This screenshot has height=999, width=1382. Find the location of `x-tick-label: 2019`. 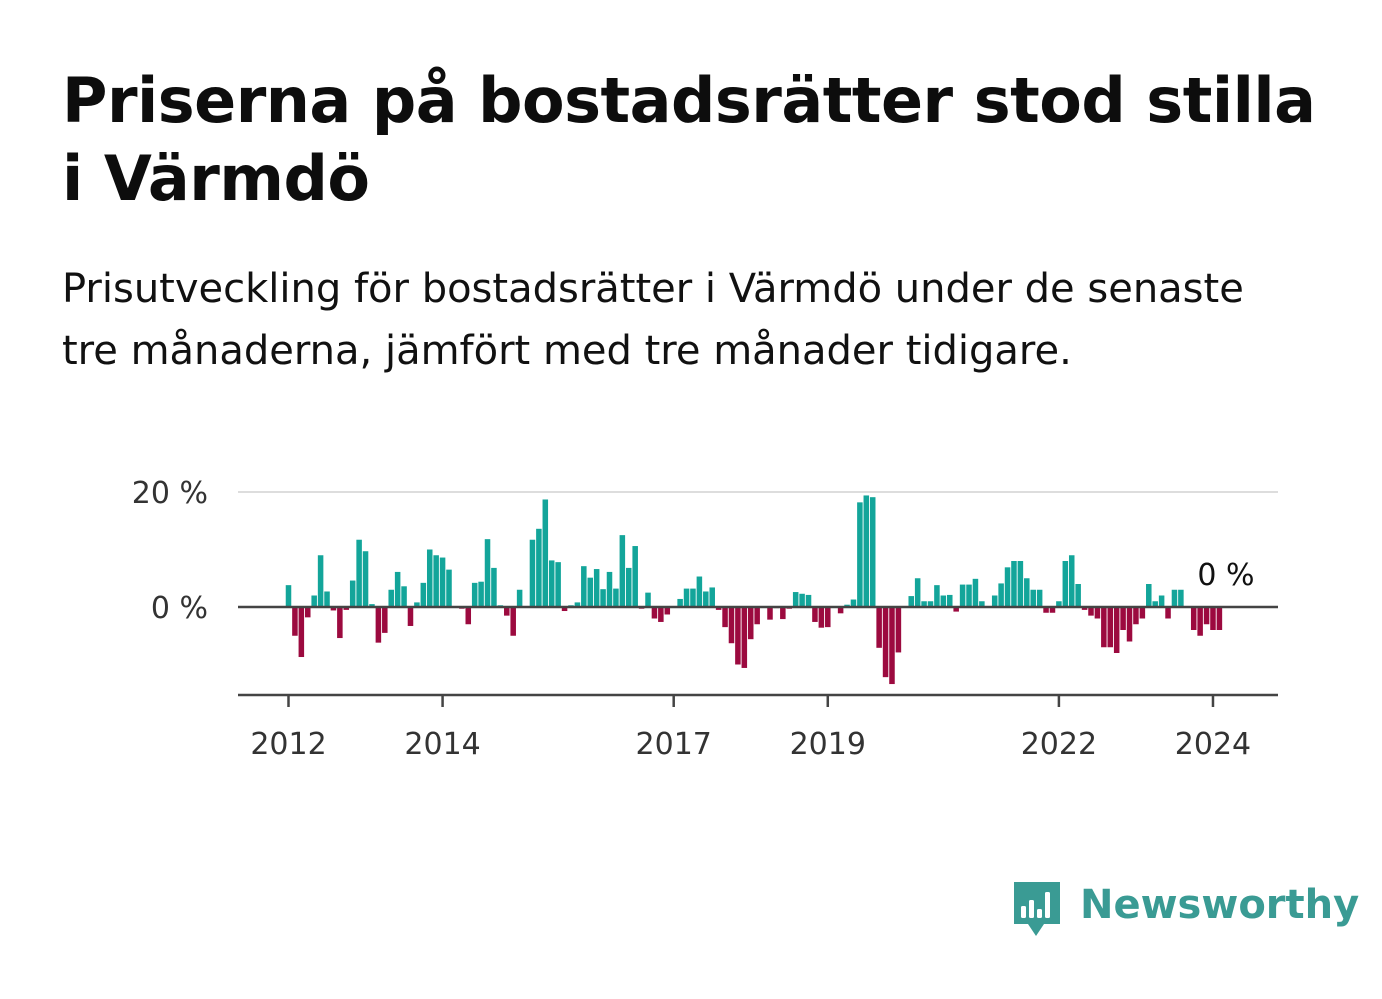

x-tick-label: 2019 is located at coordinates (828, 744).